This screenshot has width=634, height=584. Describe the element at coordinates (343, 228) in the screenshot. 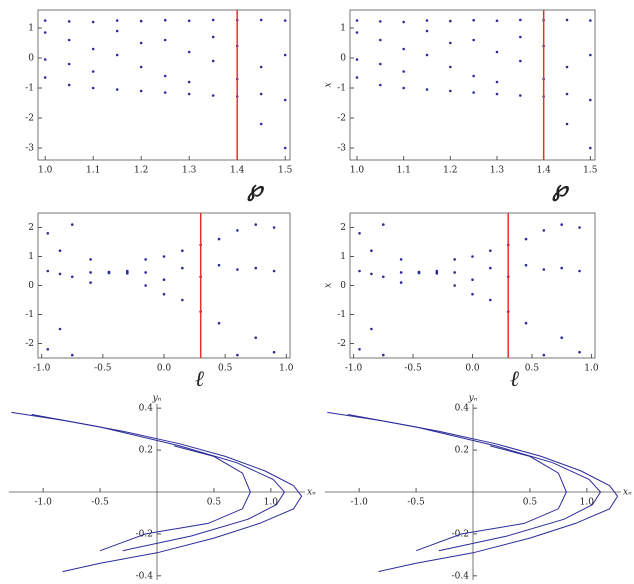

I see `y-tick-label: 2` at that location.